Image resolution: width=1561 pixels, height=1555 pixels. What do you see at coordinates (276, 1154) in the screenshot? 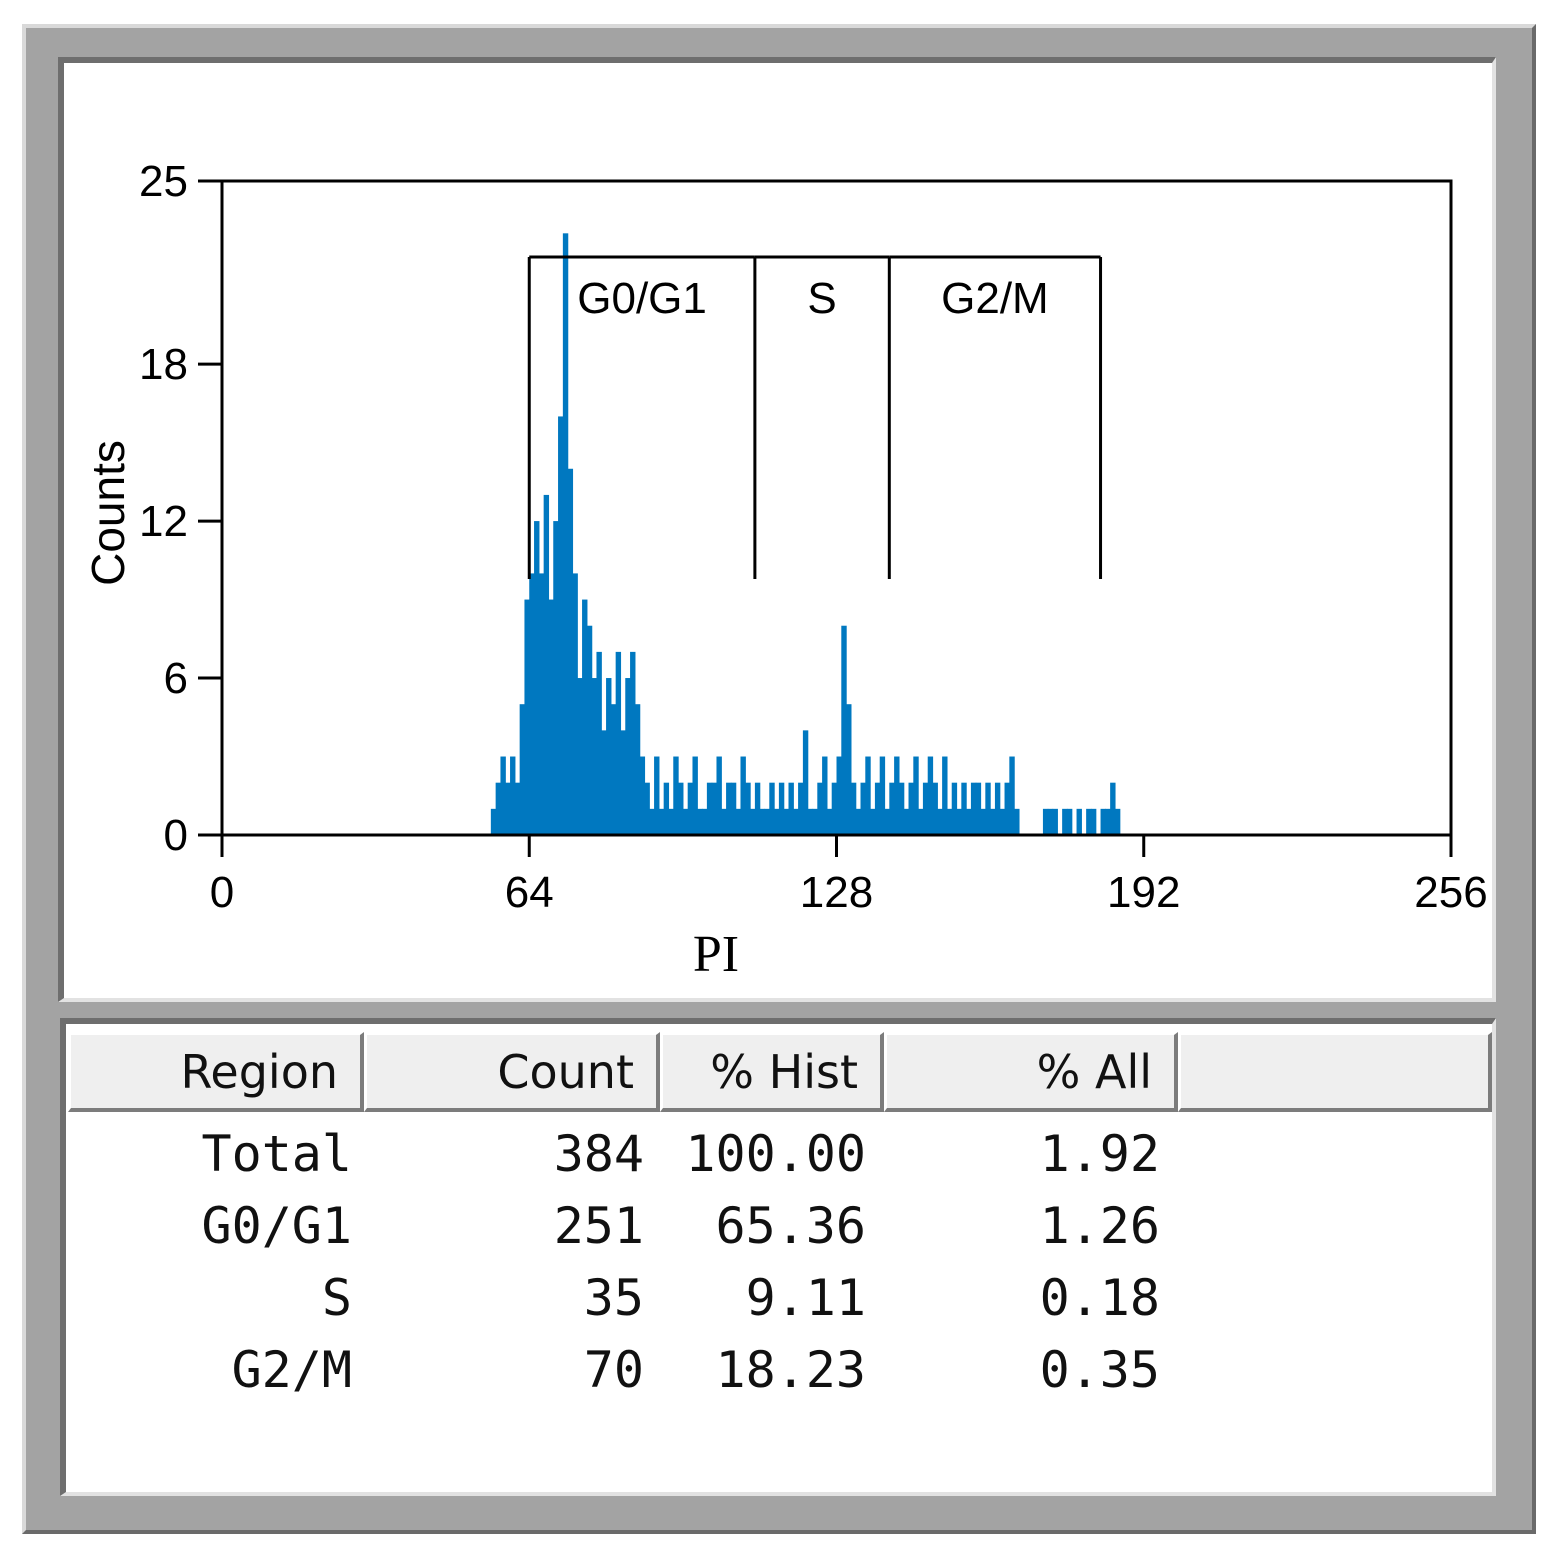
I see `region-cell: Total` at bounding box center [276, 1154].